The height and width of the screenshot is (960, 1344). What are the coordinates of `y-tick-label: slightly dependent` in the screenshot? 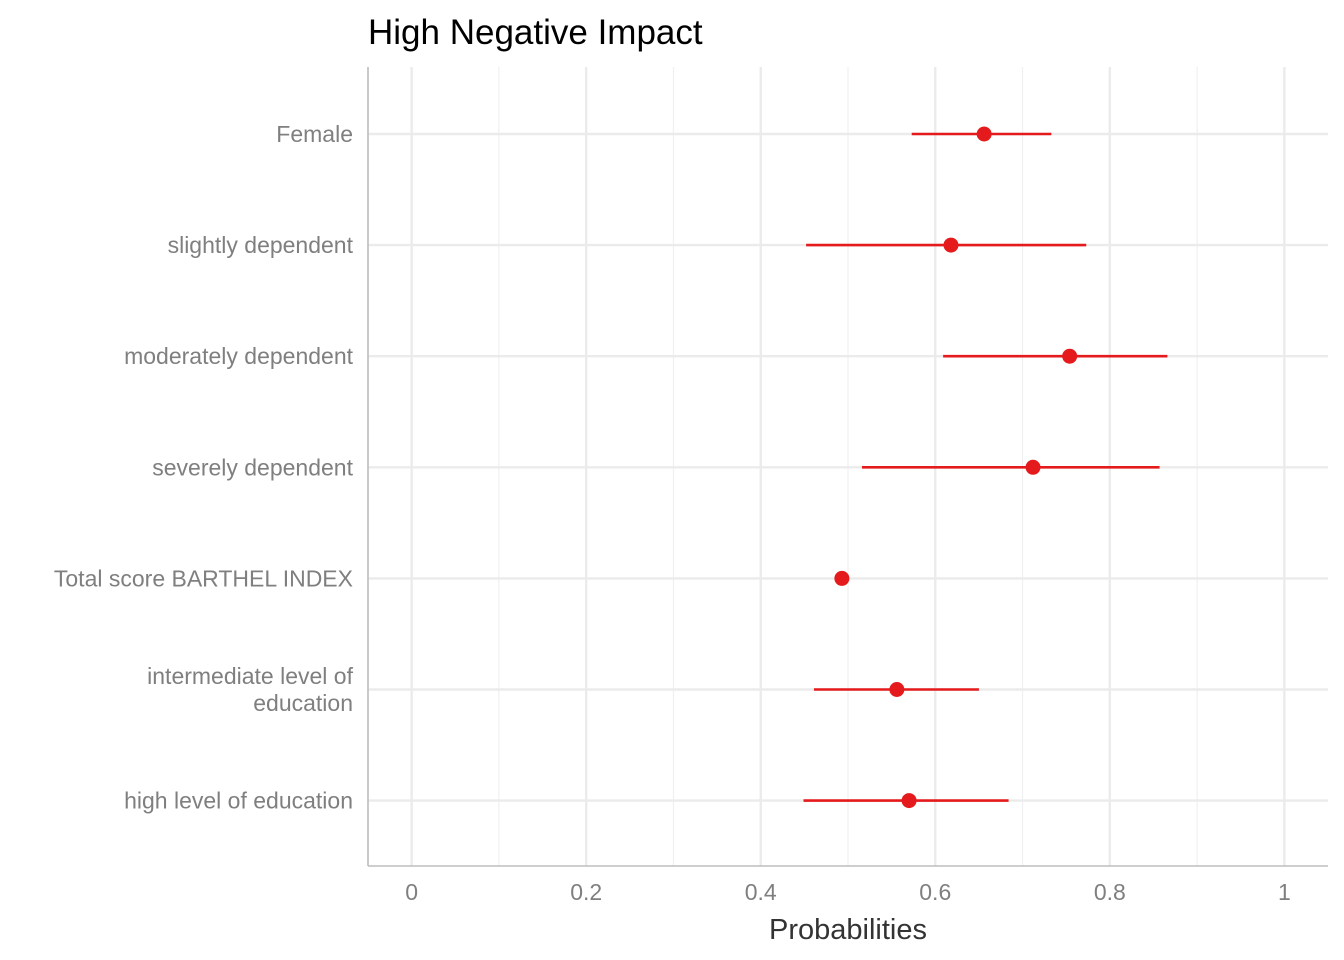 It's located at (261, 245).